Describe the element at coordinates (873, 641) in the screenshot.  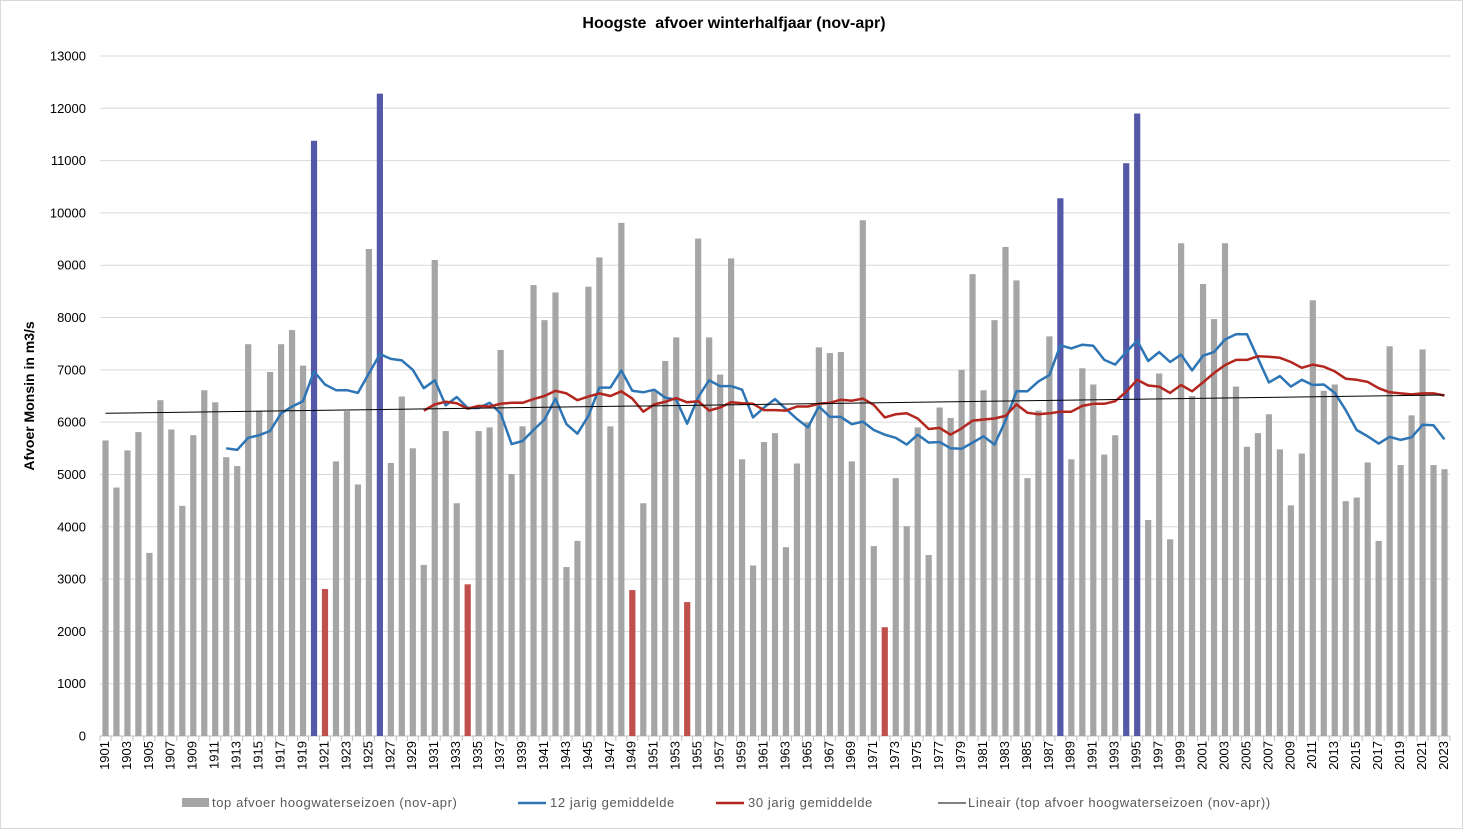
I see `bar-1971` at that location.